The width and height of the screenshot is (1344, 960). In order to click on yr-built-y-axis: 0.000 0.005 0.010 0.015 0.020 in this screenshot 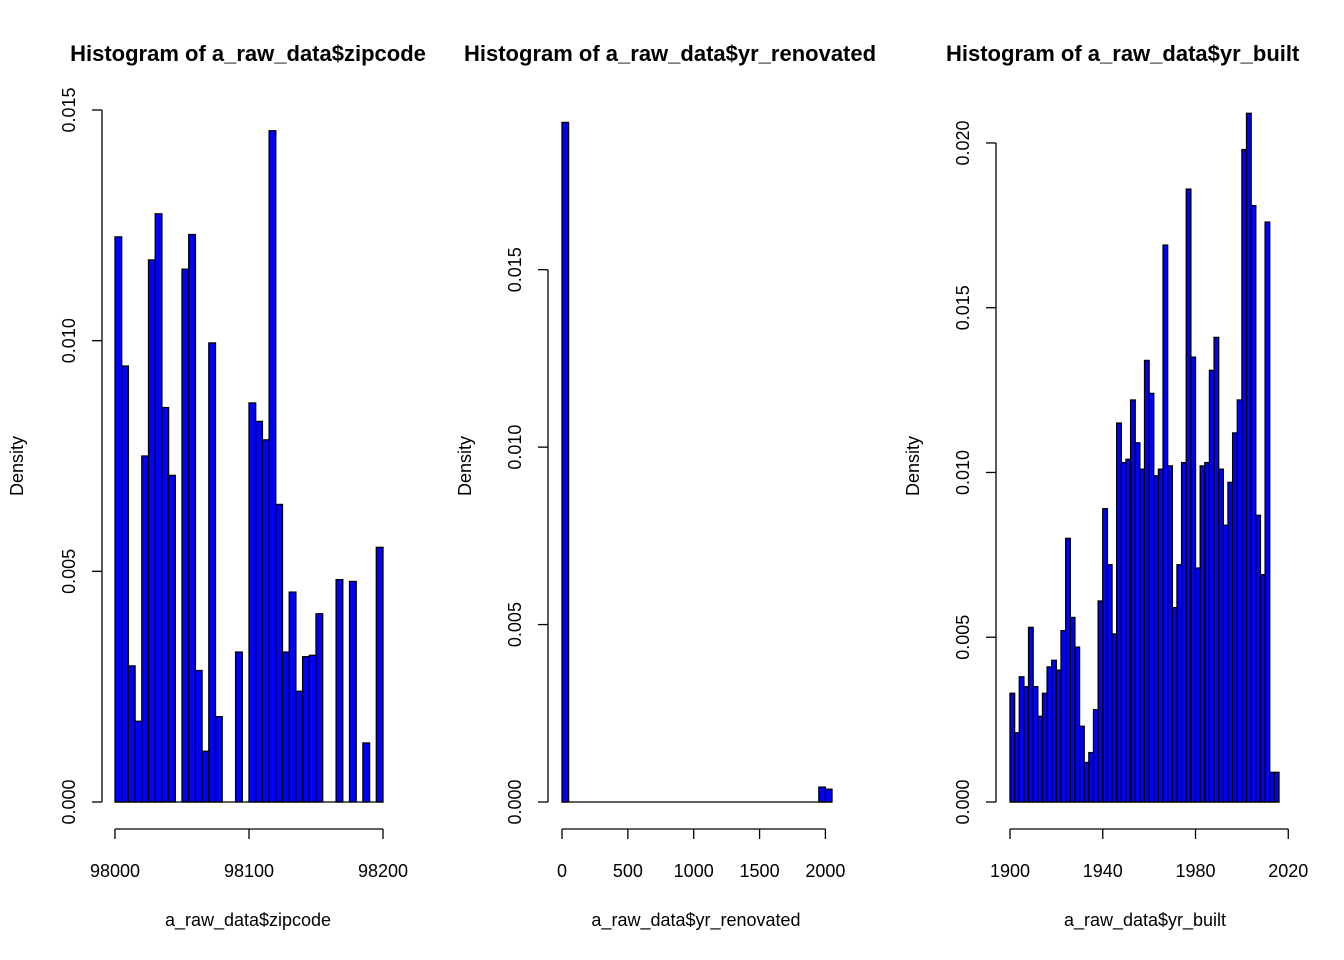, I will do `click(975, 472)`.